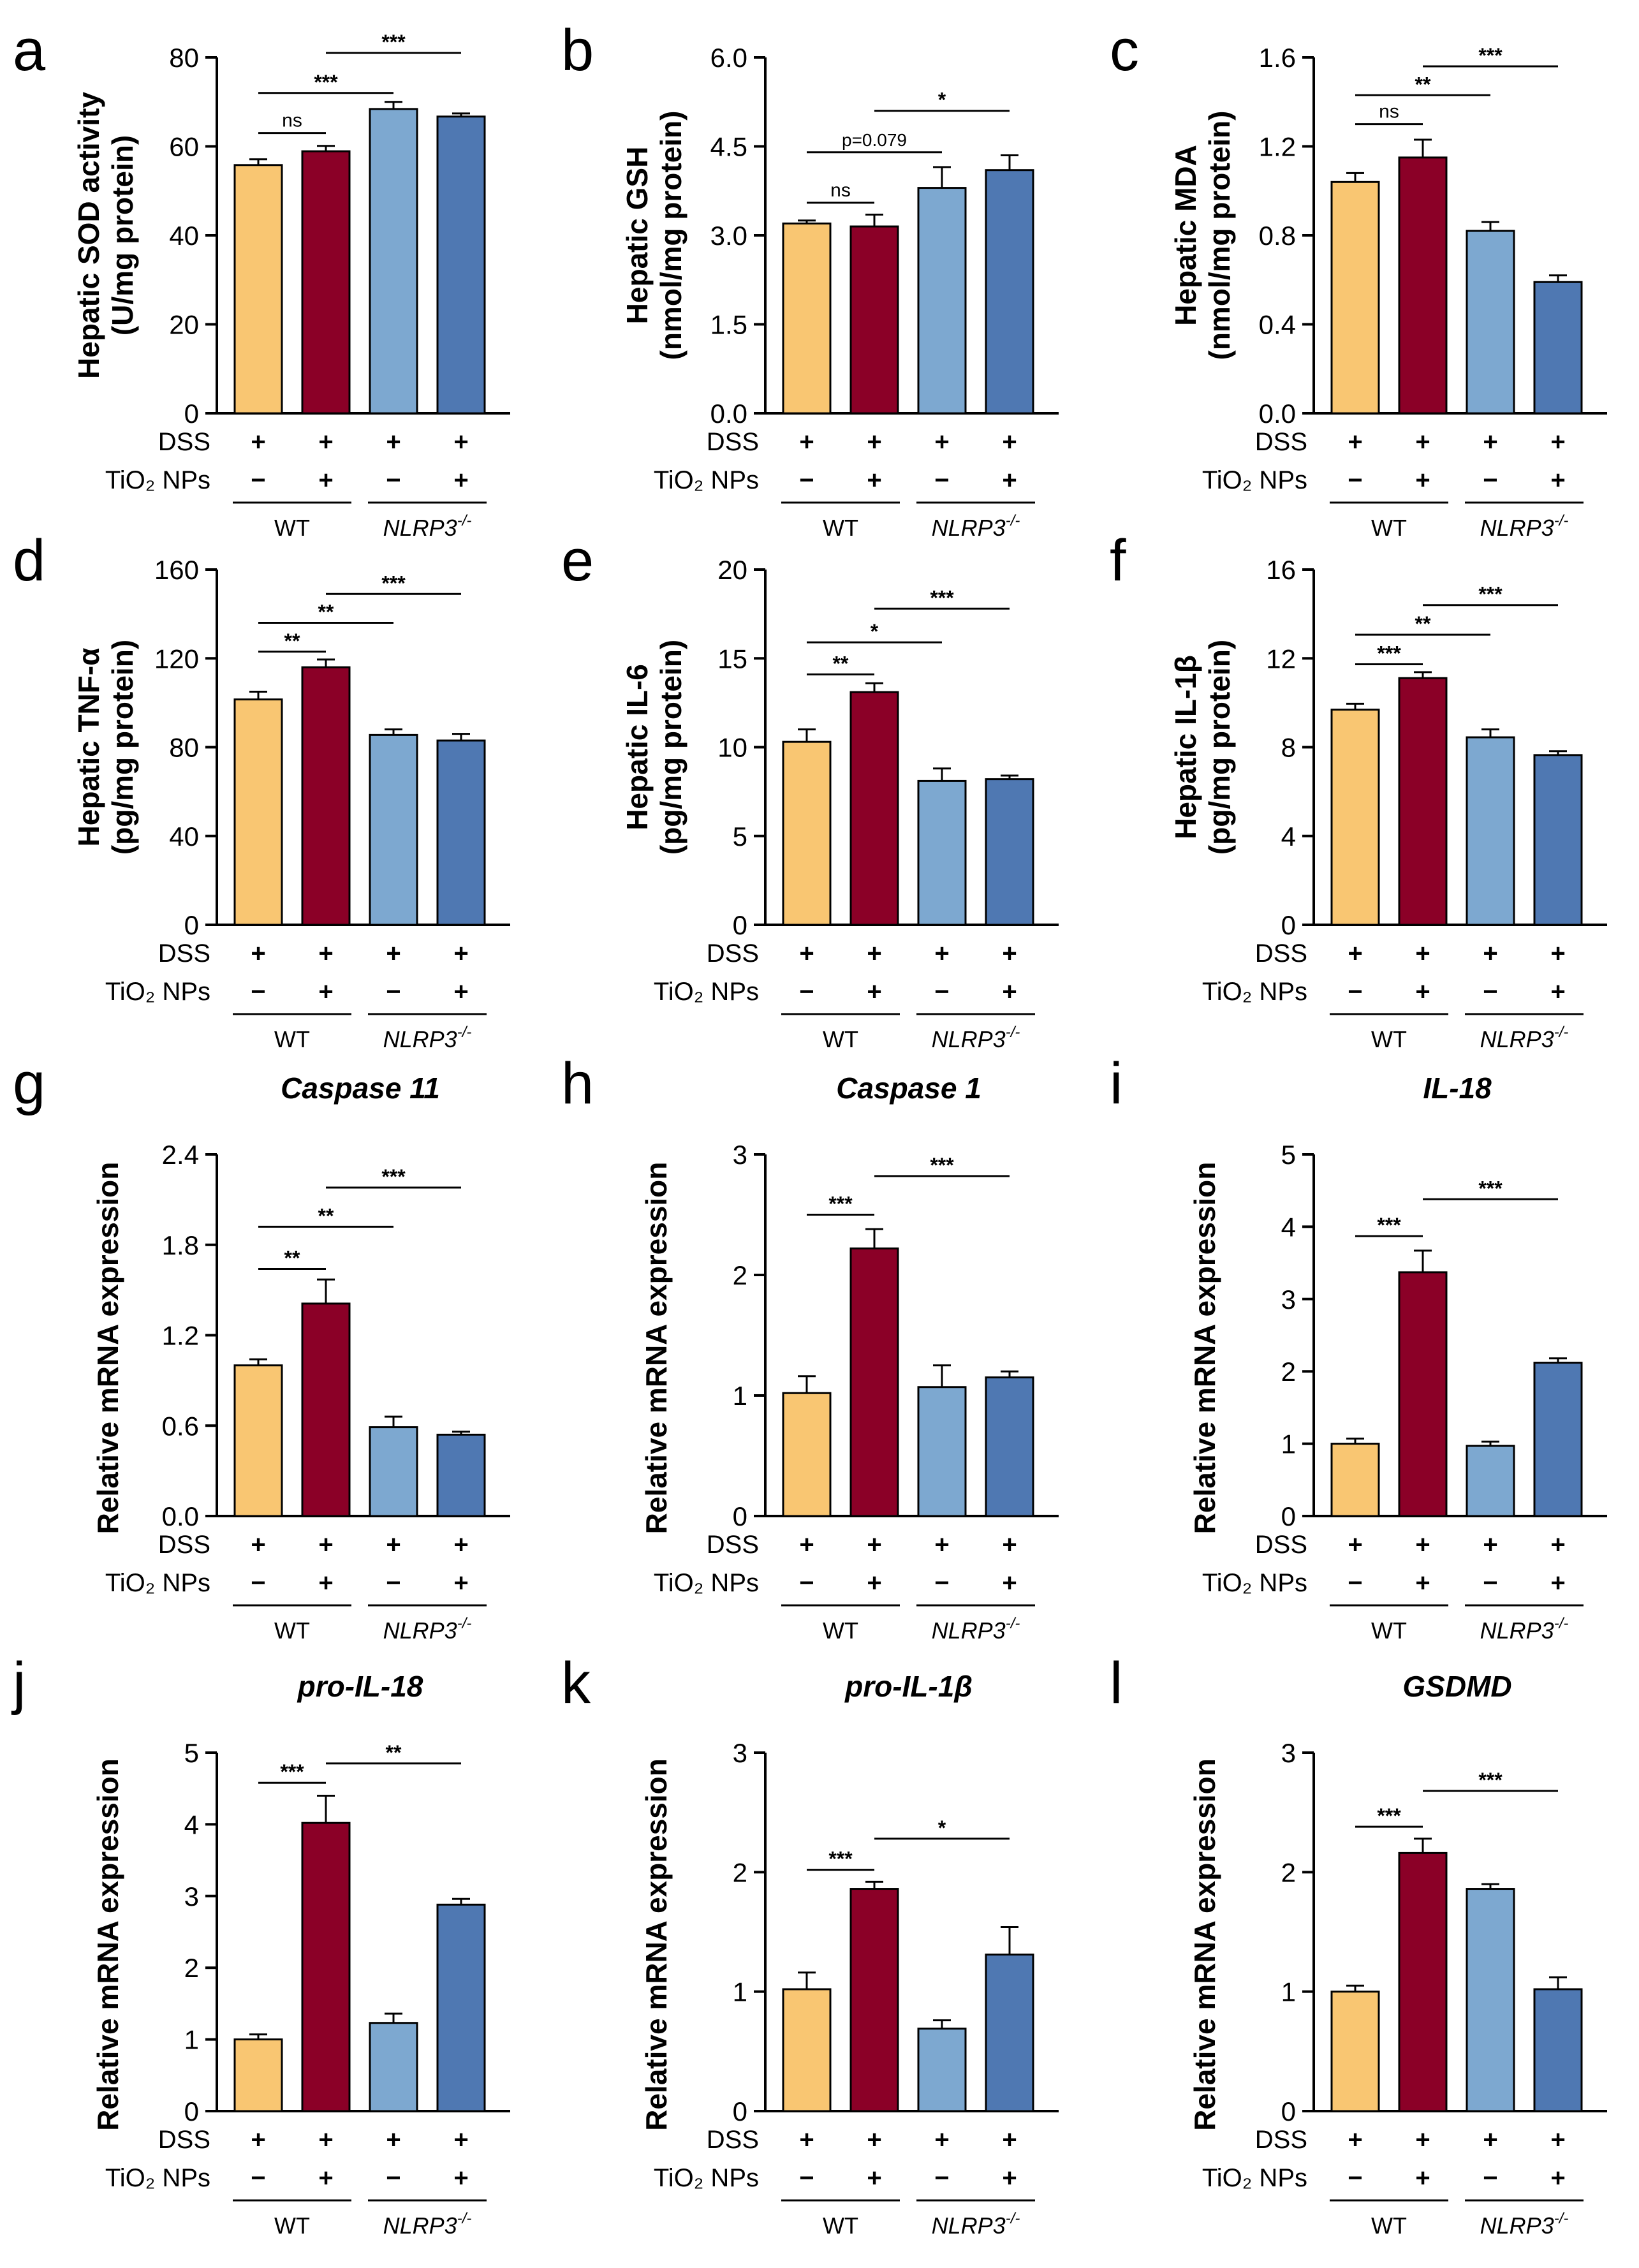  I want to click on group-label-ko-superscript: -/-, so click(1561, 1624).